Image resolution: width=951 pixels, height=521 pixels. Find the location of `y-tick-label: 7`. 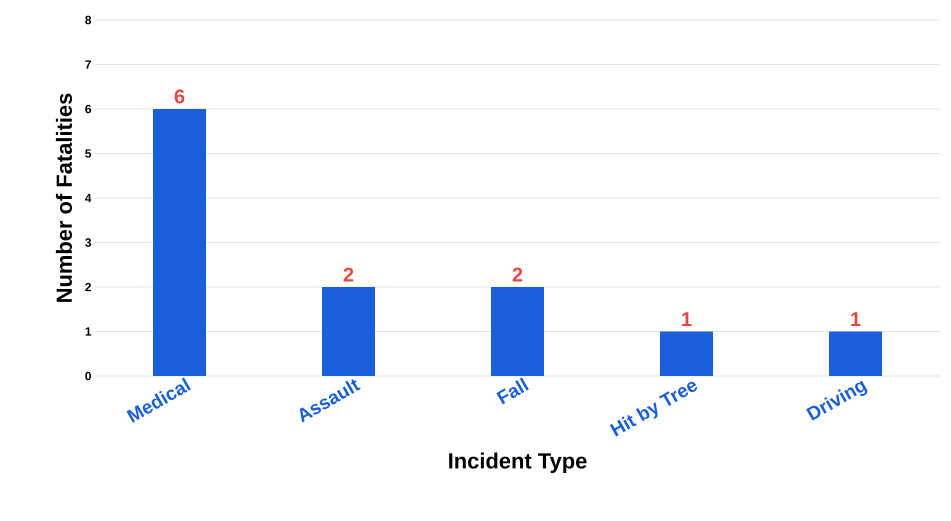

y-tick-label: 7 is located at coordinates (88, 64).